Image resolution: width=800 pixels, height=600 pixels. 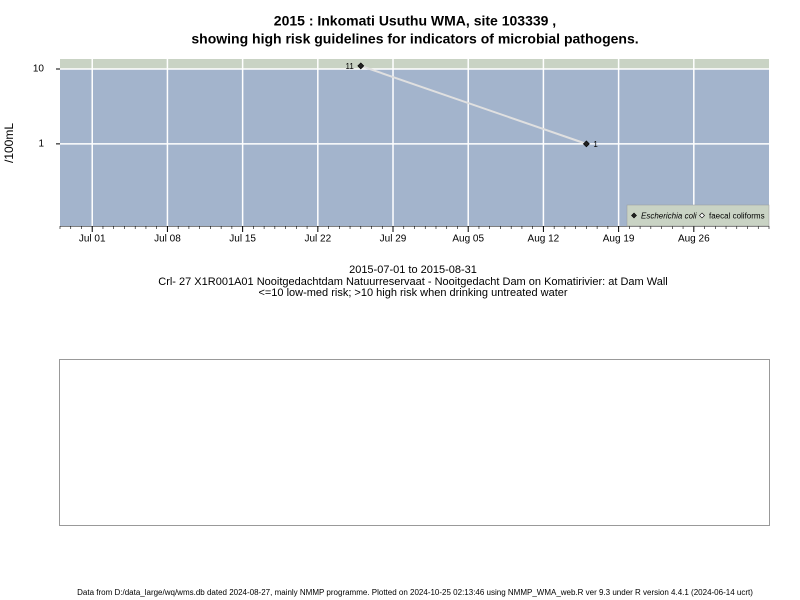 What do you see at coordinates (414, 64) in the screenshot?
I see `high-risk-band` at bounding box center [414, 64].